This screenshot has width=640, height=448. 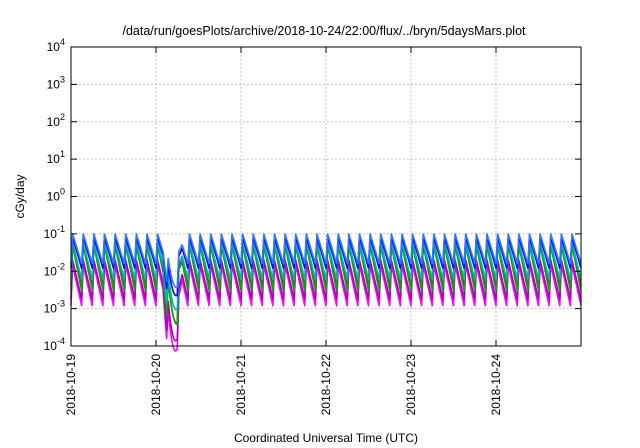 What do you see at coordinates (54, 232) in the screenshot?
I see `y-tick-label: 10⁻¹` at bounding box center [54, 232].